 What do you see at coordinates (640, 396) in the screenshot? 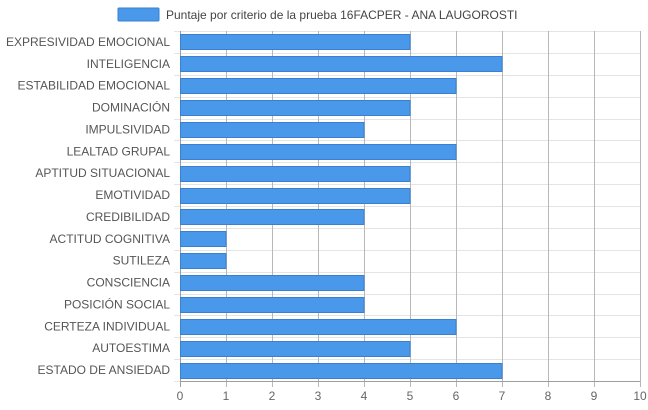
I see `x-tick-label: 10` at bounding box center [640, 396].